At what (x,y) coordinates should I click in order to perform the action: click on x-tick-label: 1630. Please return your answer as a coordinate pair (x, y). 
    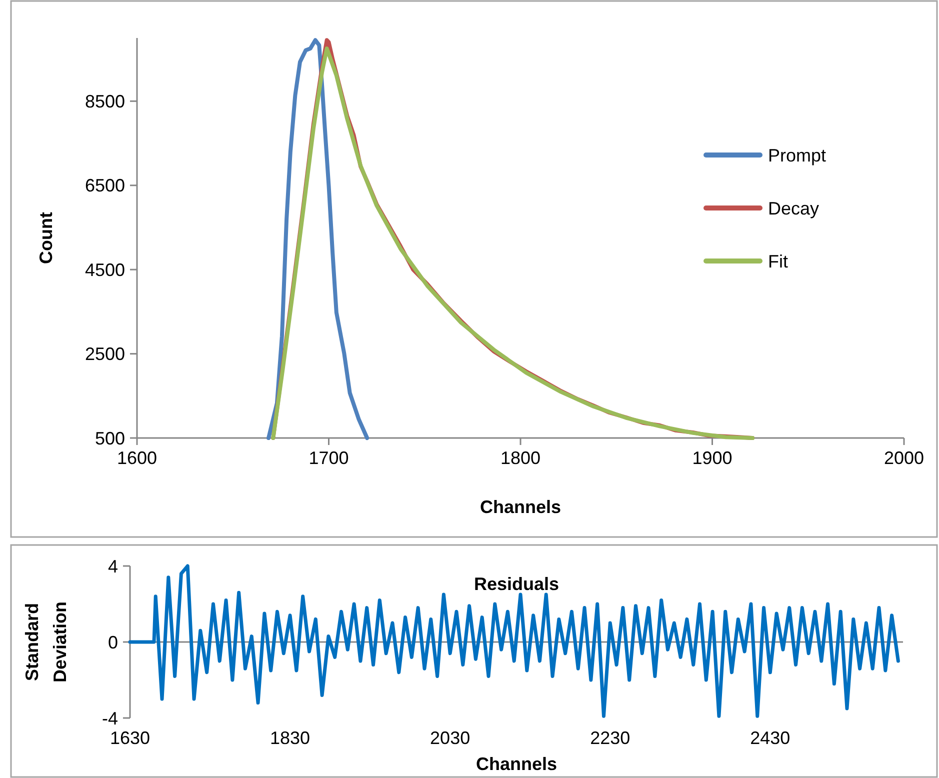
    Looking at the image, I should click on (130, 738).